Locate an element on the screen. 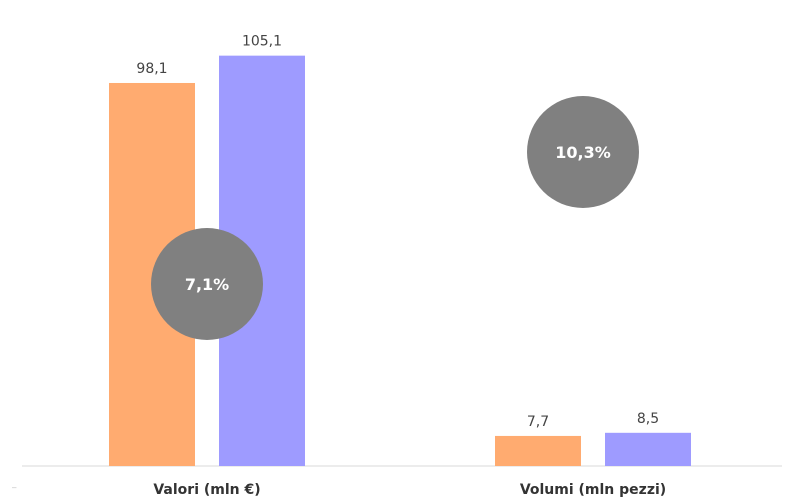 This screenshot has width=800, height=500. data-label-volumi-series-1: 7,7 is located at coordinates (538, 422).